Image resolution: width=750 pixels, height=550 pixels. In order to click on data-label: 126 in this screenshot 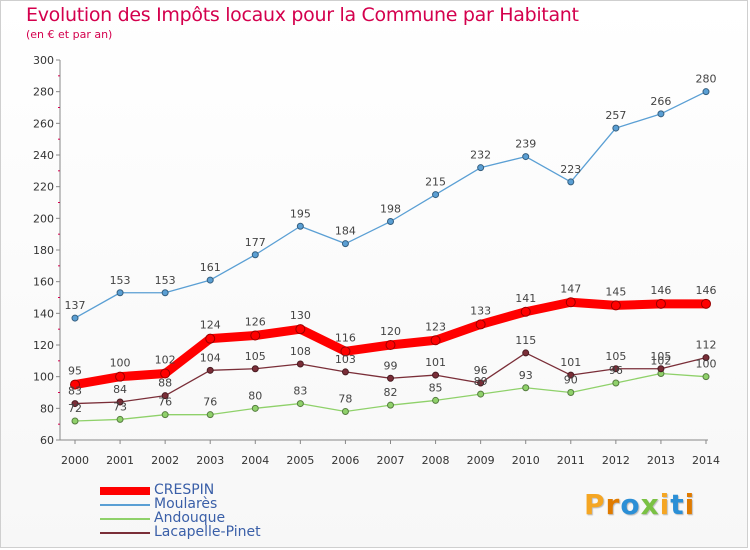, I will do `click(255, 322)`.